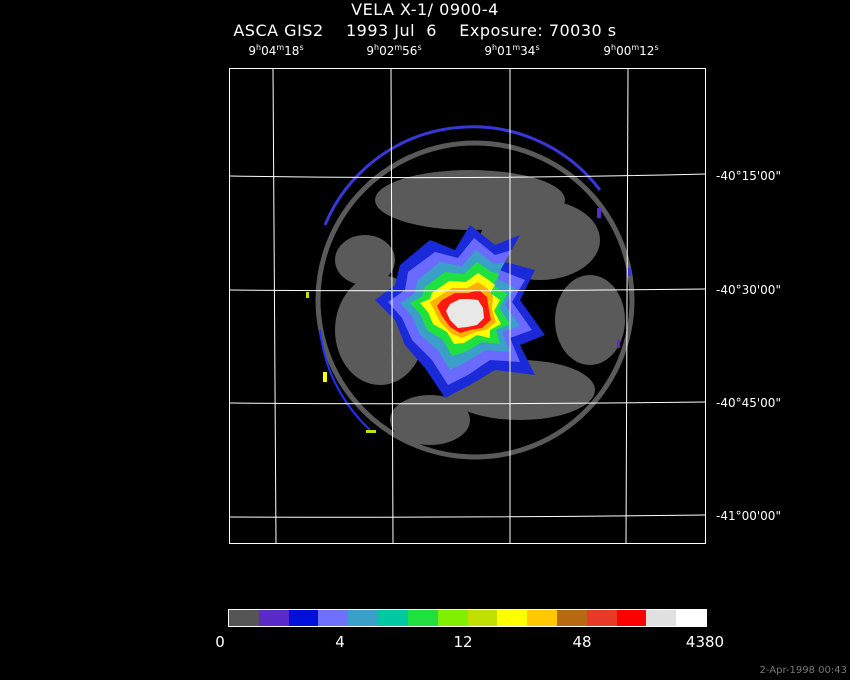  What do you see at coordinates (425, 9) in the screenshot?
I see `plot-title: VELA X-1/ 0900-4` at bounding box center [425, 9].